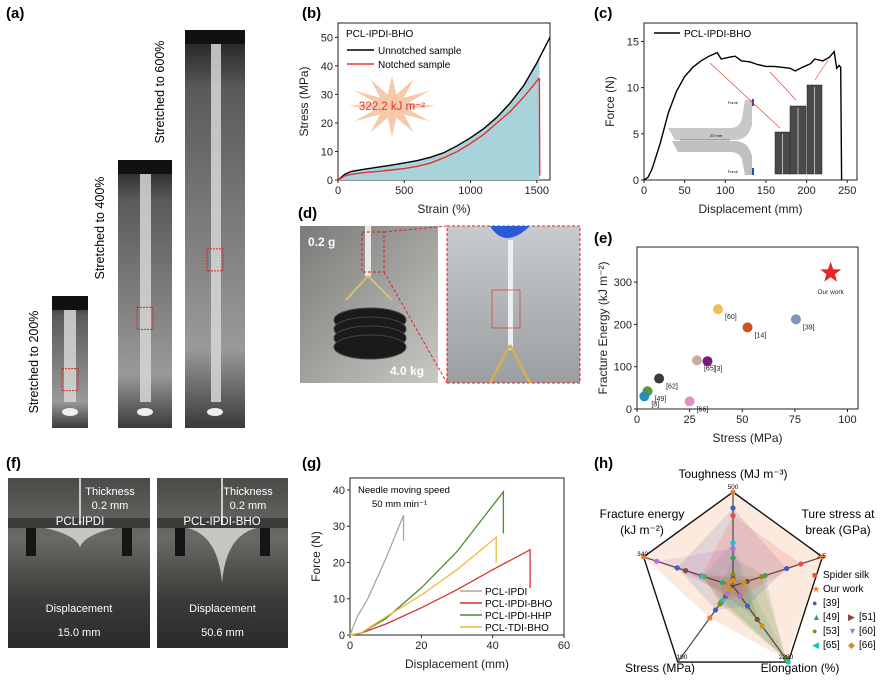 This screenshot has width=884, height=681. I want to click on legend-label: [65], so click(831, 645).